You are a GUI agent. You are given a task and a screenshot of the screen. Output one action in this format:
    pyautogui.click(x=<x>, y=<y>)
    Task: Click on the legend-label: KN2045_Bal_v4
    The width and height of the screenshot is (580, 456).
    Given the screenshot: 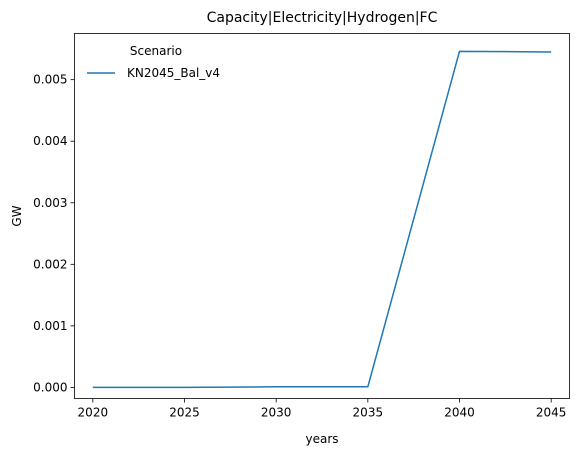 What is the action you would take?
    pyautogui.click(x=173, y=73)
    